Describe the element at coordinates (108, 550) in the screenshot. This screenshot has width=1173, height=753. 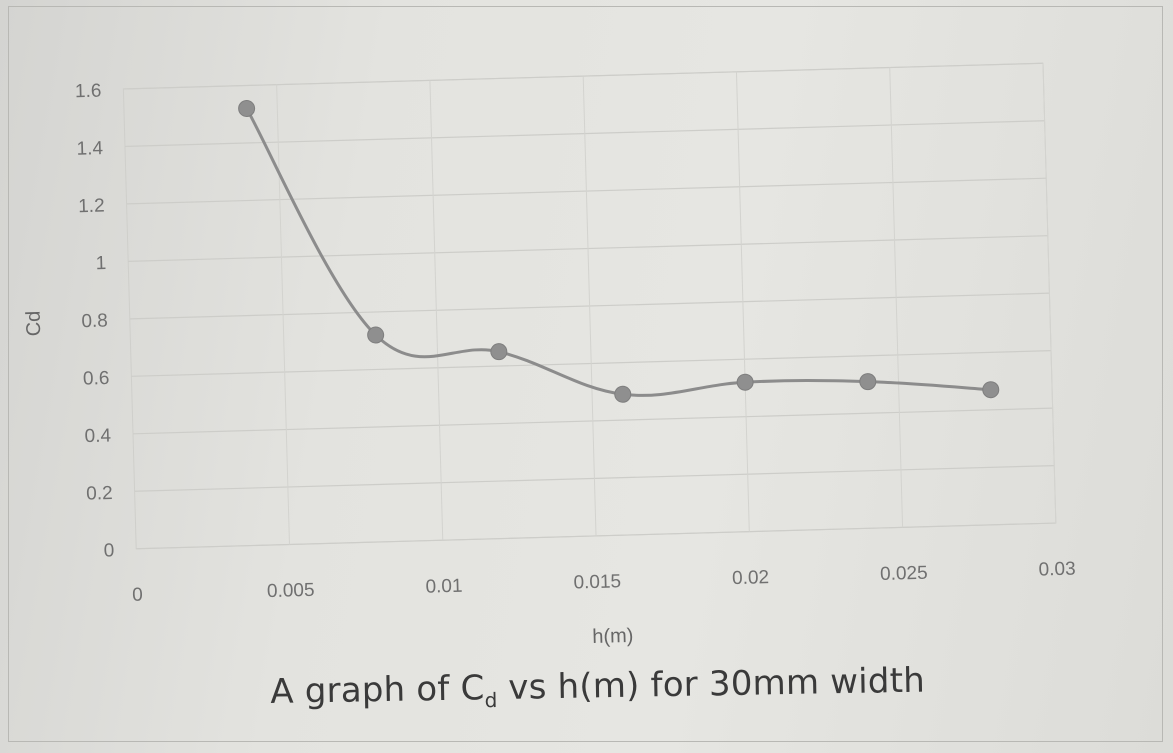
I see `y-tick-label: 0` at that location.